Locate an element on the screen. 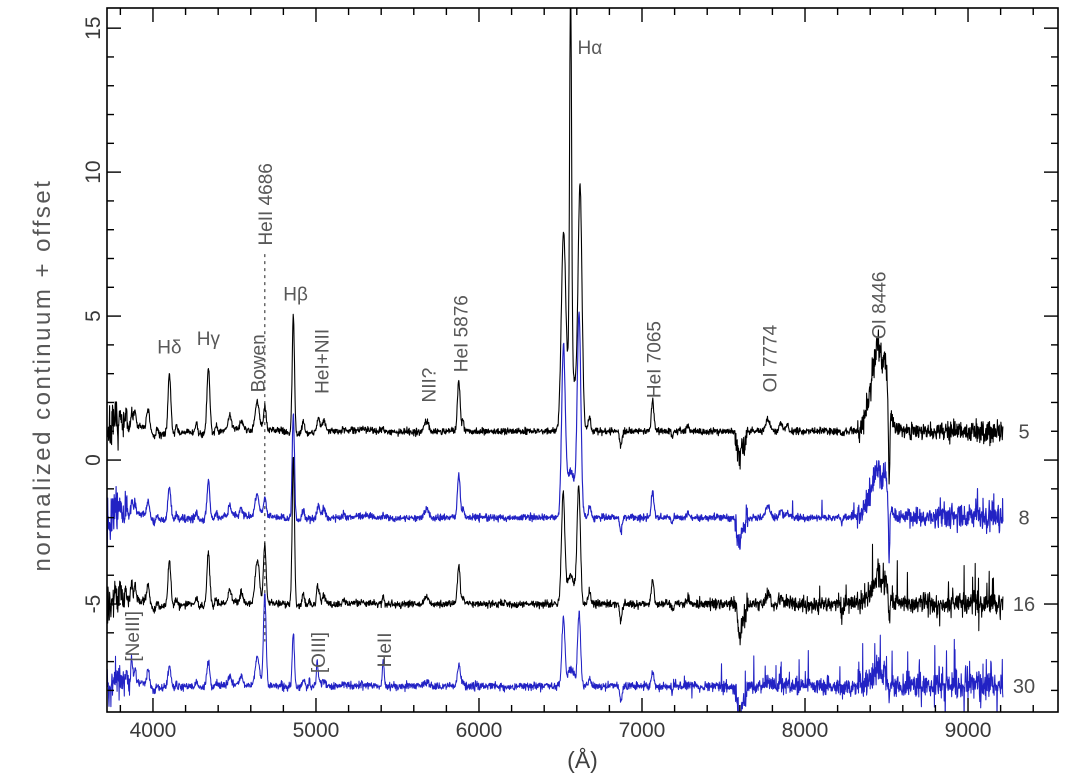 This screenshot has height=782, width=1073. x-axis-title: (Å) is located at coordinates (582, 760).